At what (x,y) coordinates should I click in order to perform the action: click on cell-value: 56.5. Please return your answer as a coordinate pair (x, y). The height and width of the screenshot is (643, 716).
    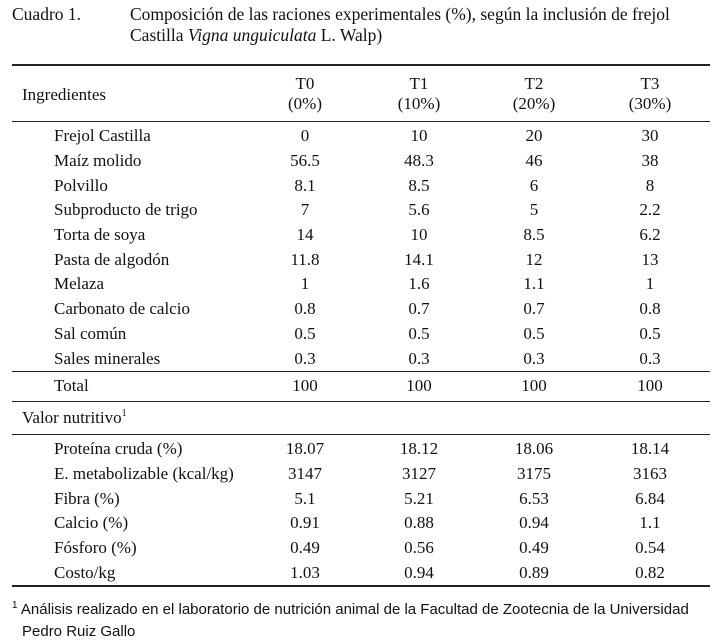
    Looking at the image, I should click on (305, 161).